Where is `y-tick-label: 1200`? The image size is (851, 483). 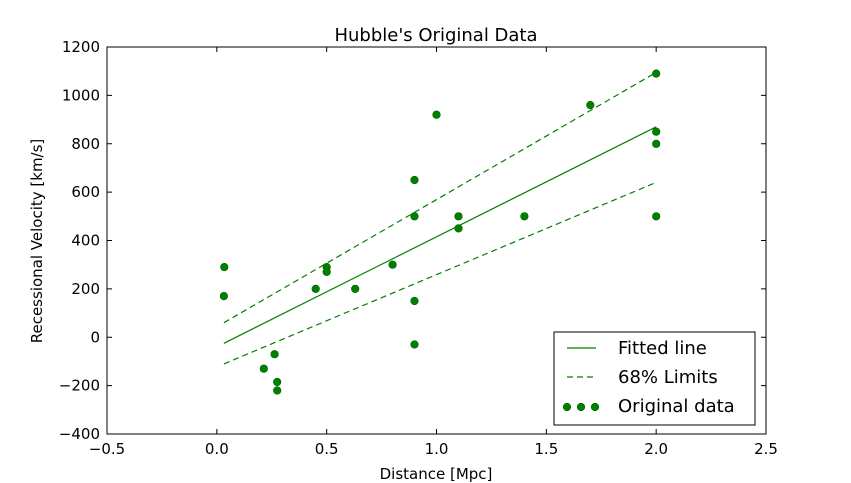
y-tick-label: 1200 is located at coordinates (81, 47).